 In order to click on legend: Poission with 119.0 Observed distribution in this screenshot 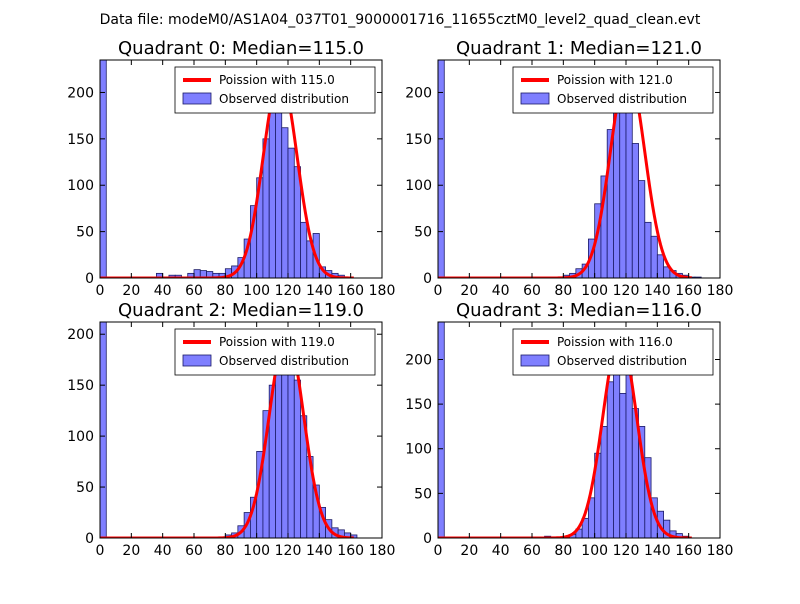, I will do `click(275, 352)`.